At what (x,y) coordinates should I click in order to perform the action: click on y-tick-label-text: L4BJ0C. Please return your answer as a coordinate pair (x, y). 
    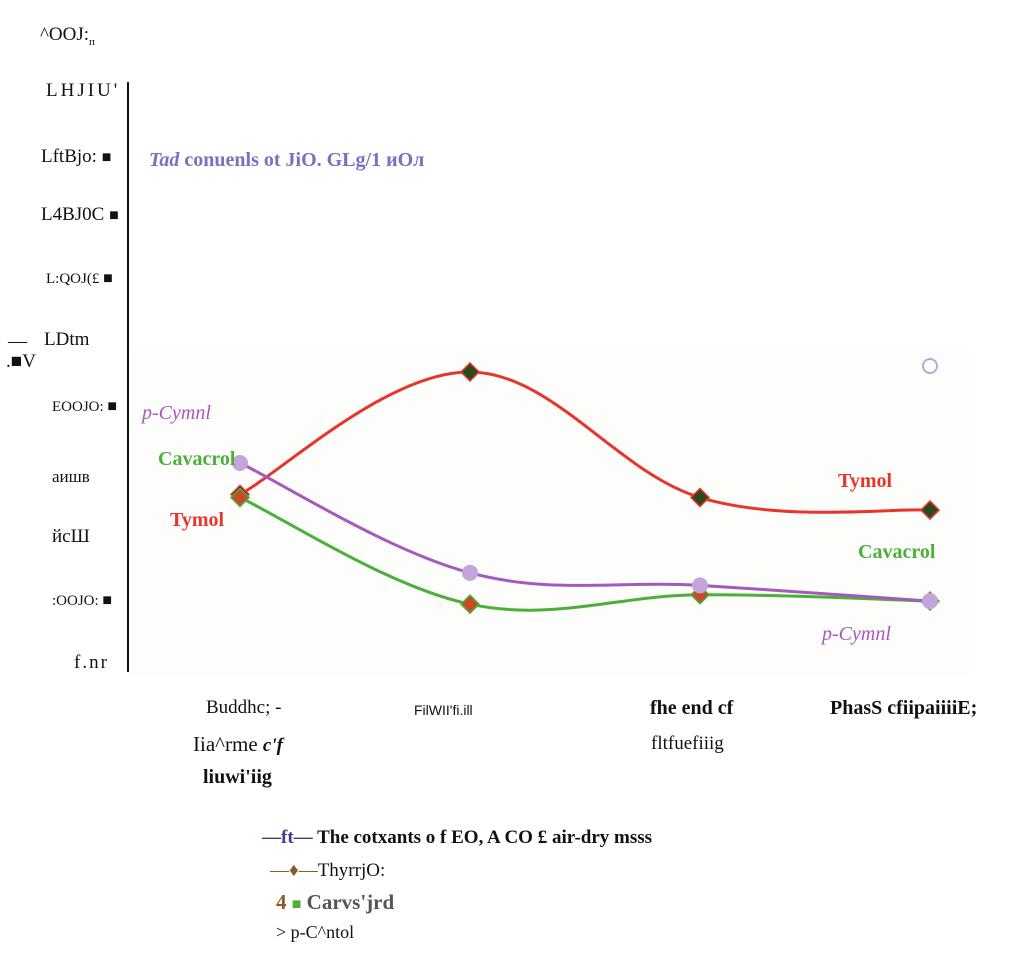
    Looking at the image, I should click on (73, 214).